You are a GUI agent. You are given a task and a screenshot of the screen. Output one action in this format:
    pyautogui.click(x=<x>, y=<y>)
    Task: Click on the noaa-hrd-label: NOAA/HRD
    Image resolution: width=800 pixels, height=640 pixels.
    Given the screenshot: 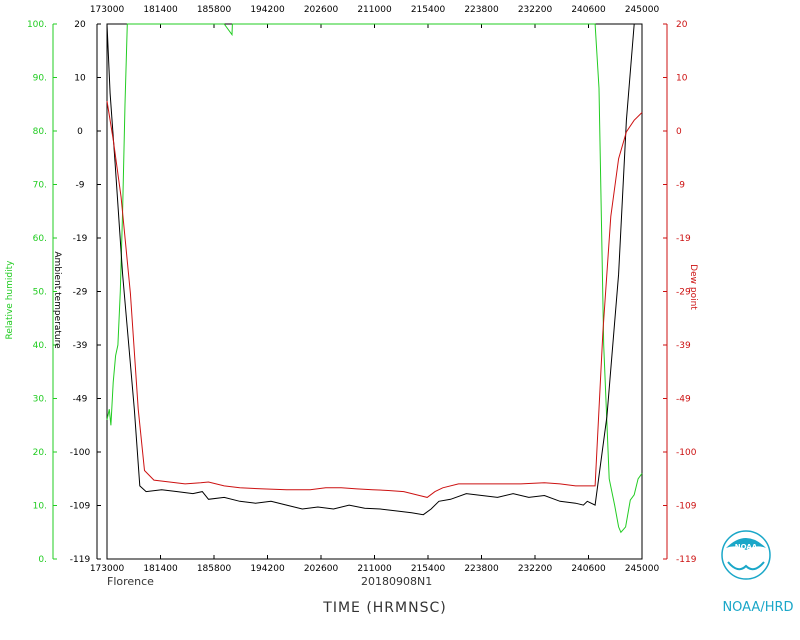 What is the action you would take?
    pyautogui.click(x=757, y=607)
    